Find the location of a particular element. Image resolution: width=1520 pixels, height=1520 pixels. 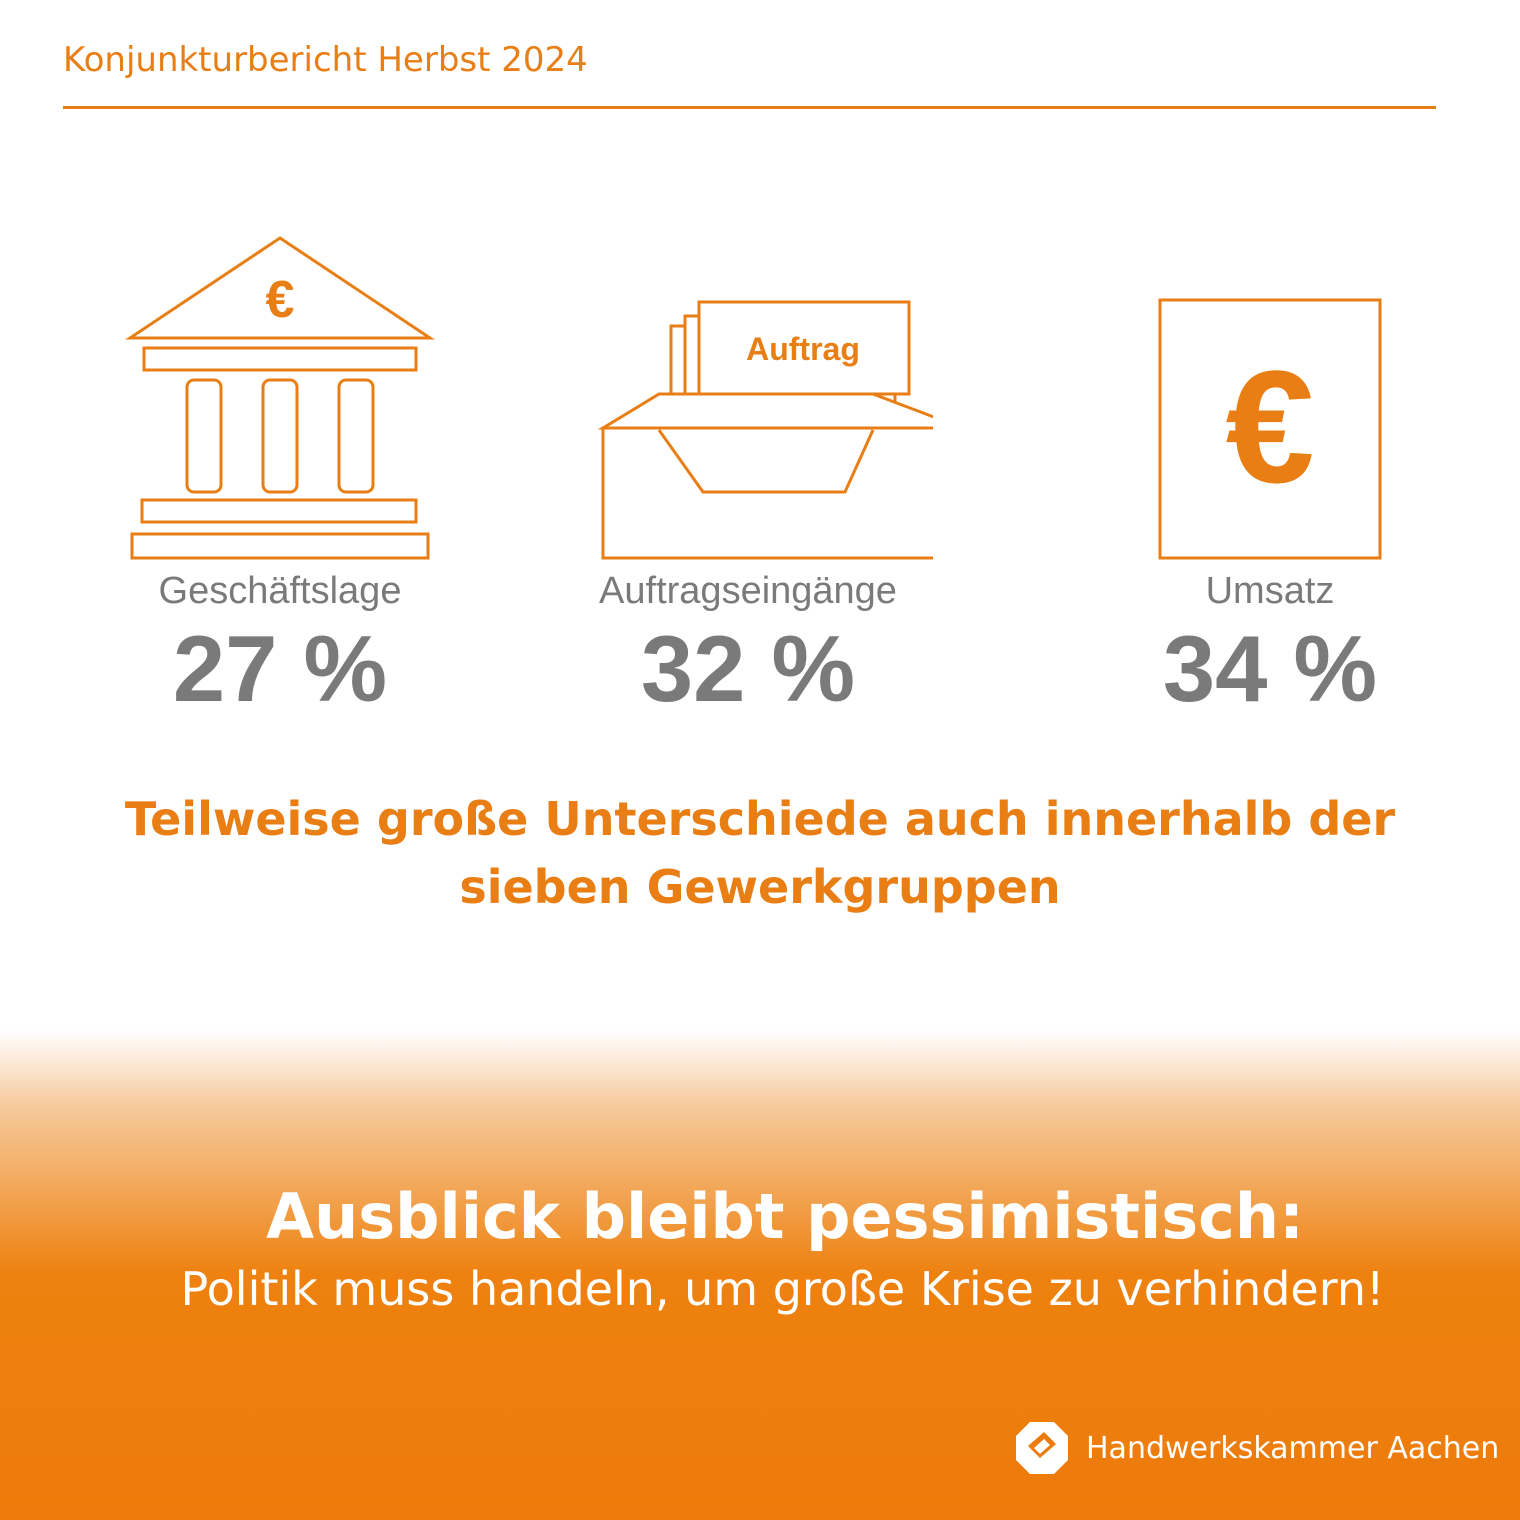

brand-name: Handwerkskammer Aachen is located at coordinates (1293, 1448).